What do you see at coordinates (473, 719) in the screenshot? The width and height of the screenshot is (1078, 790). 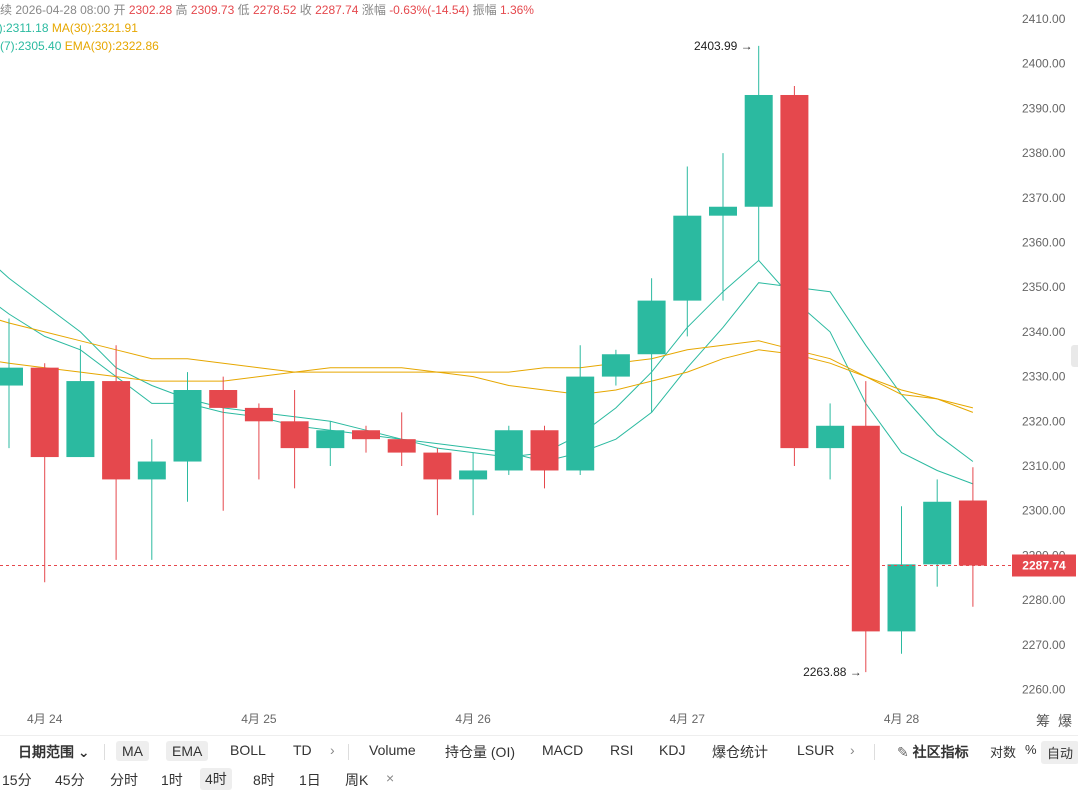 I see `x-tick-label: 4月 26` at bounding box center [473, 719].